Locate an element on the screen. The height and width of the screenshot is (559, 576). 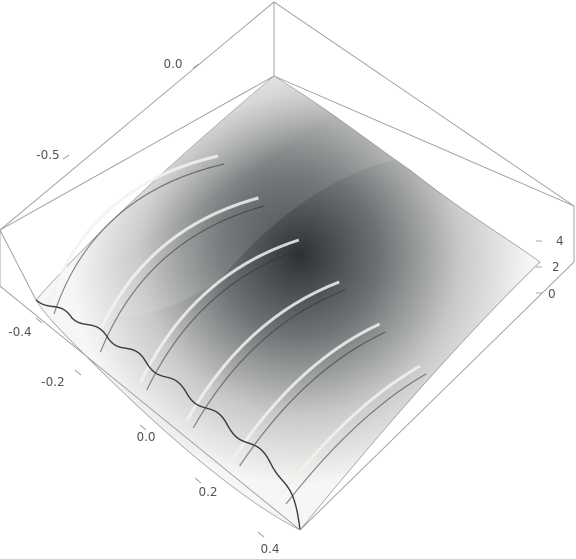
z-axis: 4 2 0 is located at coordinates (550, 267).